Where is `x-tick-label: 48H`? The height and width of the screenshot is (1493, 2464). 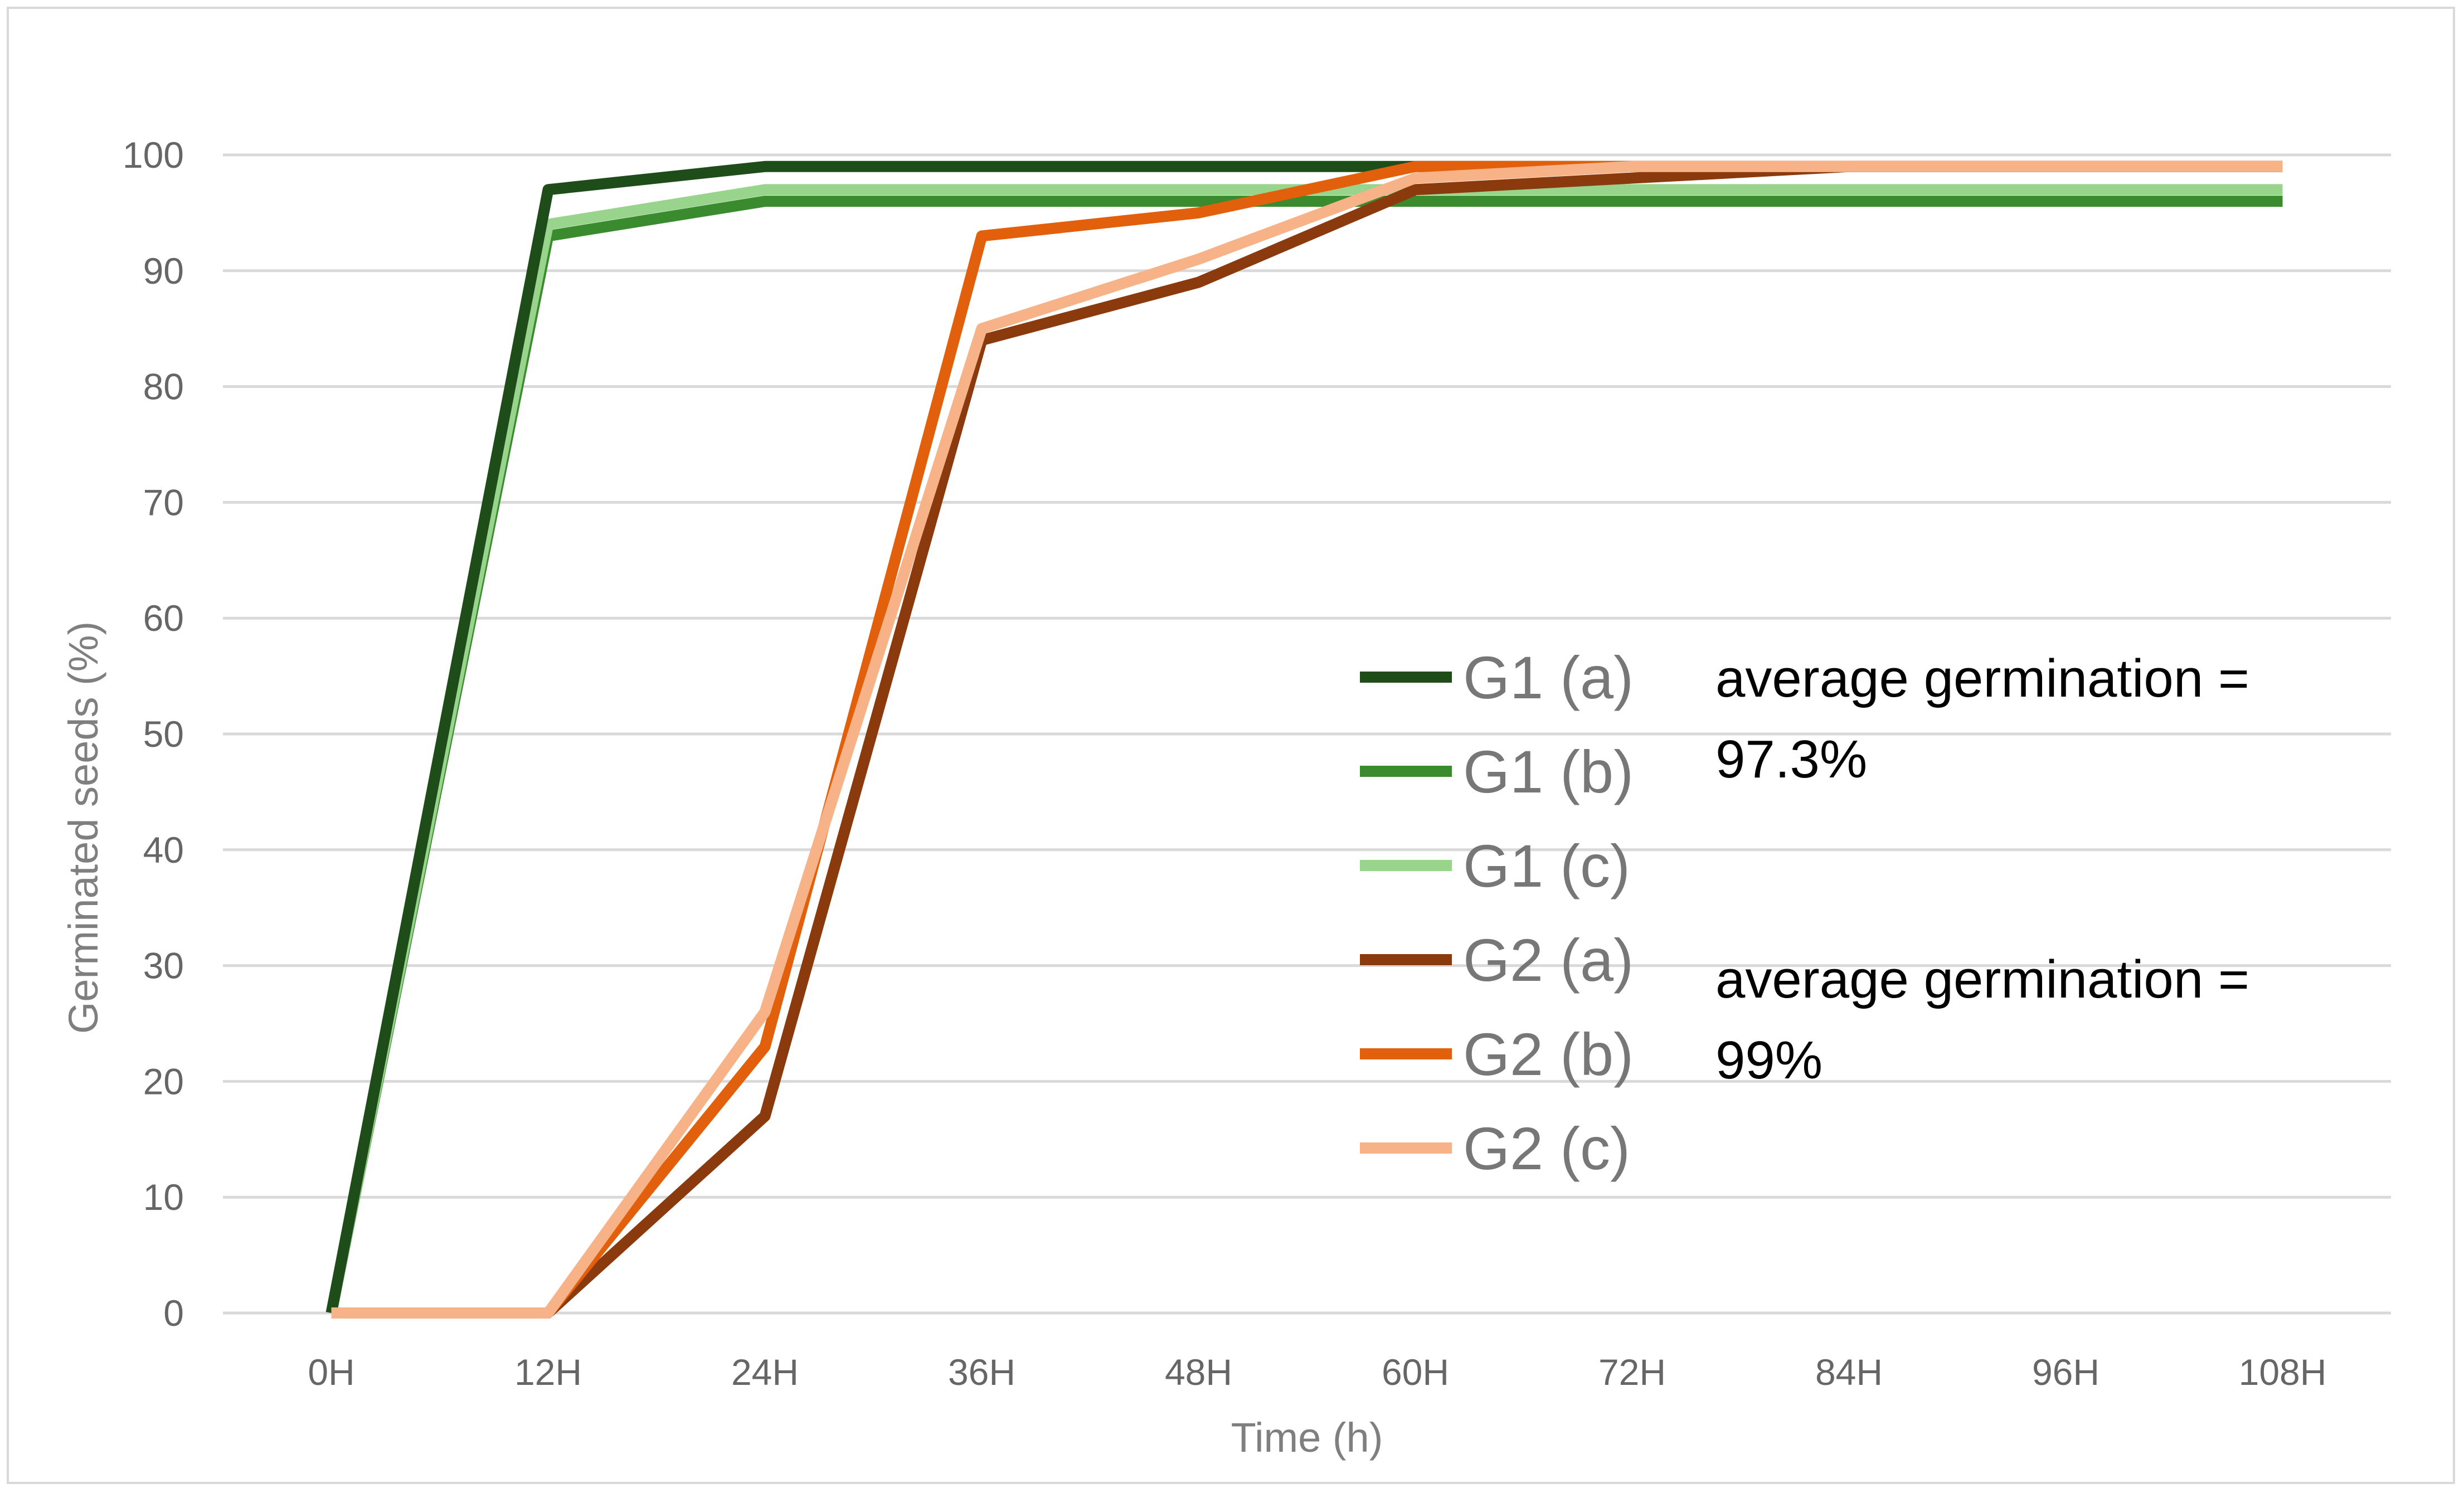 x-tick-label: 48H is located at coordinates (1198, 1372).